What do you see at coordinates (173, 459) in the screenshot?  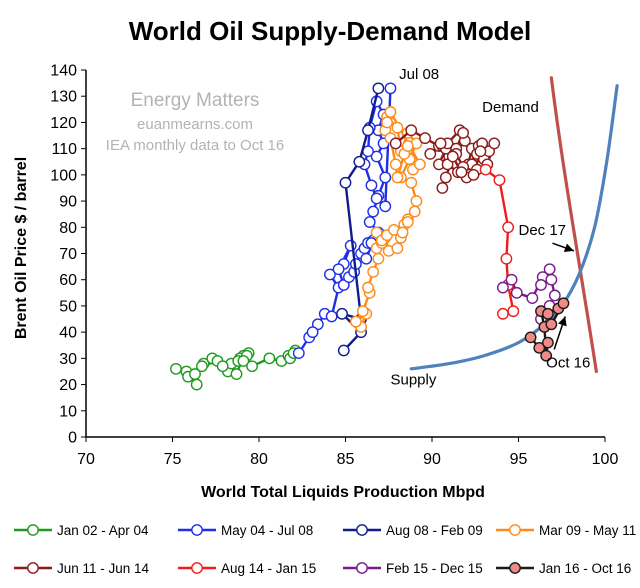 I see `x-tick-label: 75` at bounding box center [173, 459].